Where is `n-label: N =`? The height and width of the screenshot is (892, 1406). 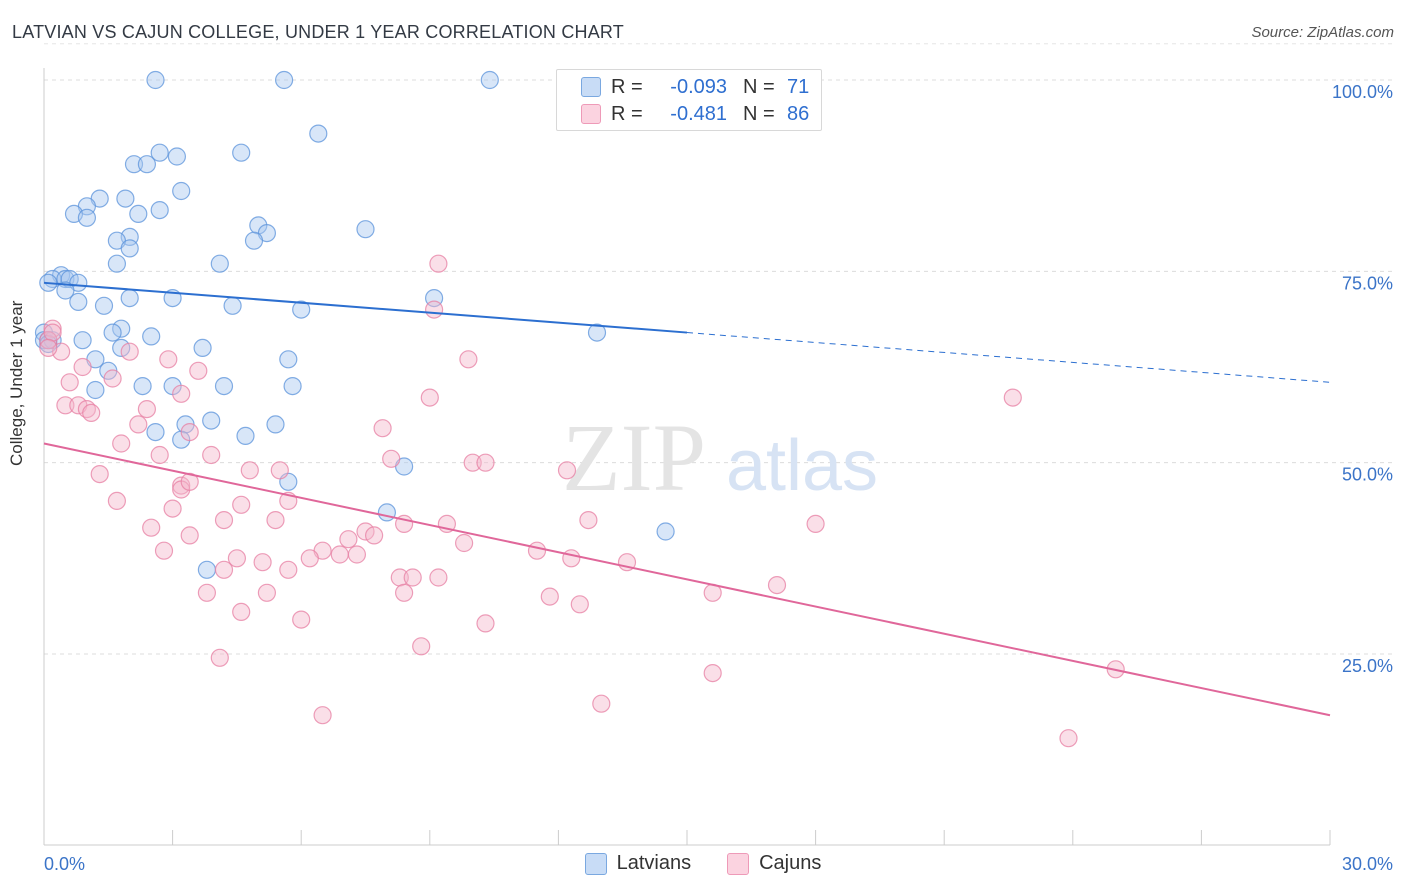 n-label: N = is located at coordinates (759, 113).